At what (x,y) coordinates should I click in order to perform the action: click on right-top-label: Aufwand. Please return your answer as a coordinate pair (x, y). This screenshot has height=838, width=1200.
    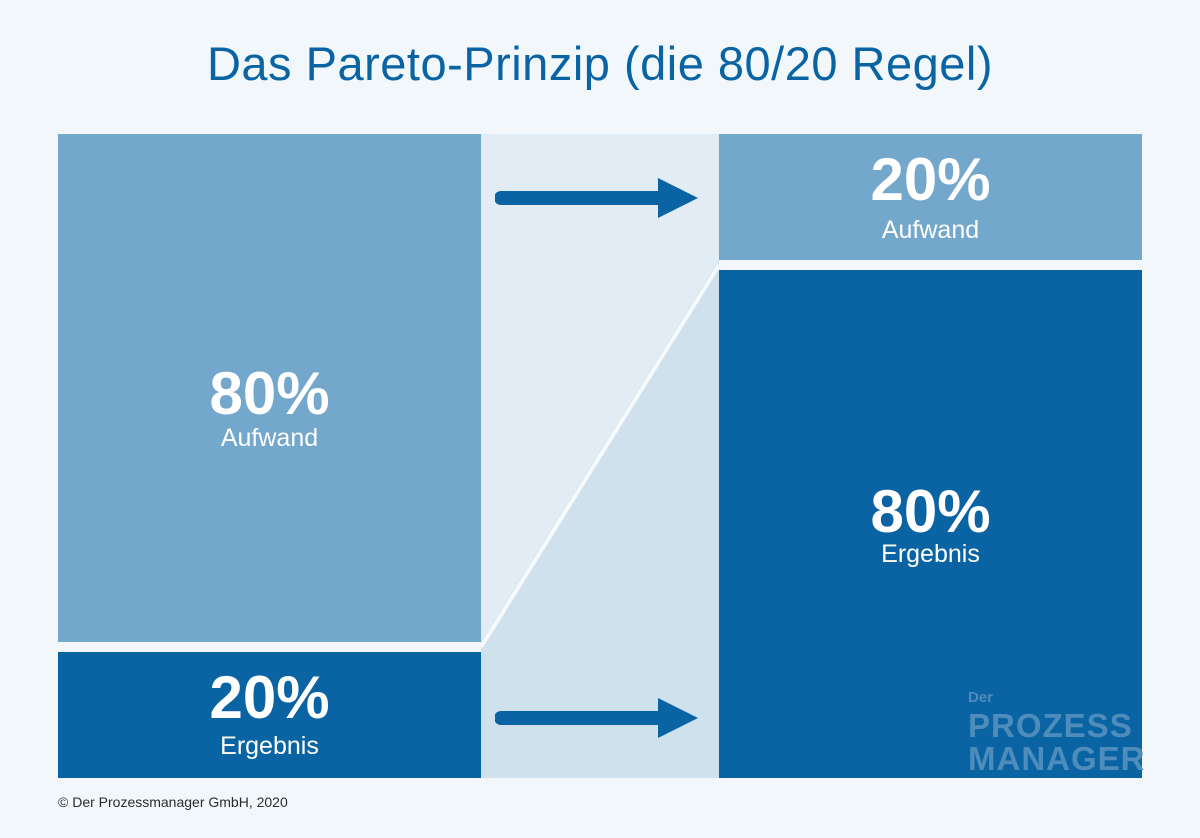
    Looking at the image, I should click on (930, 230).